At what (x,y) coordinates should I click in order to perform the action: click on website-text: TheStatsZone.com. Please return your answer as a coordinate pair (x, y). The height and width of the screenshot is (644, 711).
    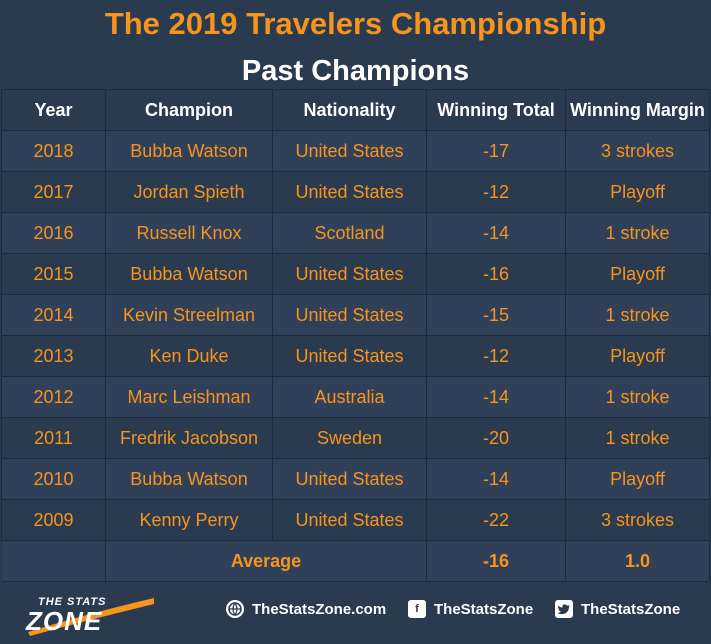
    Looking at the image, I should click on (319, 609).